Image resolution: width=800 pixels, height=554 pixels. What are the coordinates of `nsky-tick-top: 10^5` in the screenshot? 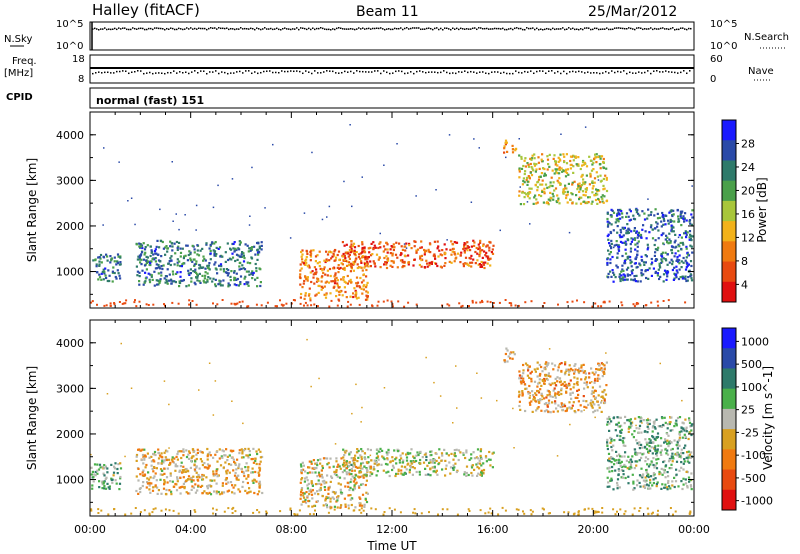 It's located at (69, 24).